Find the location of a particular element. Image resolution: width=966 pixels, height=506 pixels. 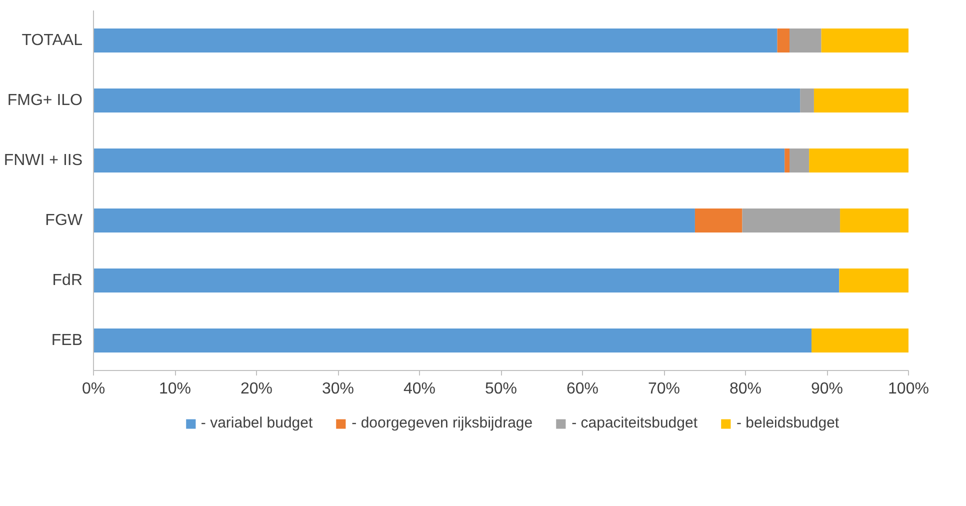

x-tick-label: 70% is located at coordinates (664, 389).